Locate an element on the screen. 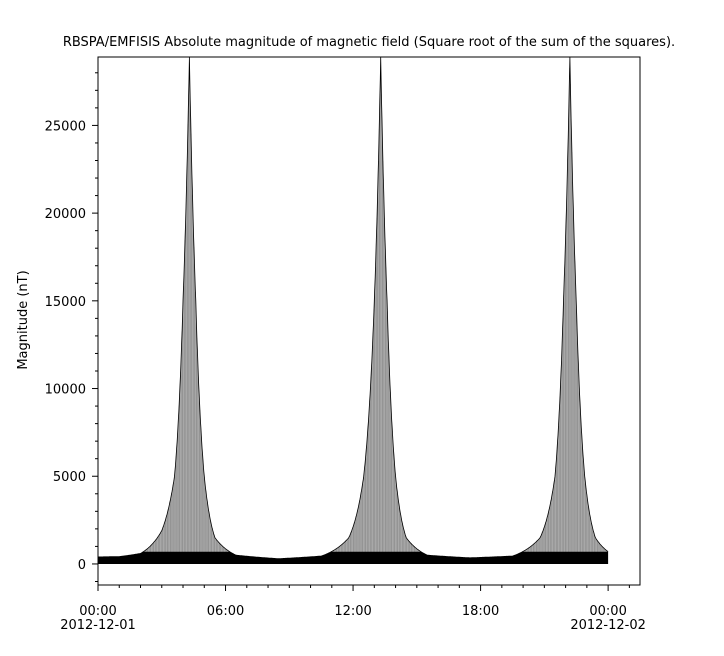 This screenshot has width=724, height=656. x-tick-label: 18:00 is located at coordinates (480, 611).